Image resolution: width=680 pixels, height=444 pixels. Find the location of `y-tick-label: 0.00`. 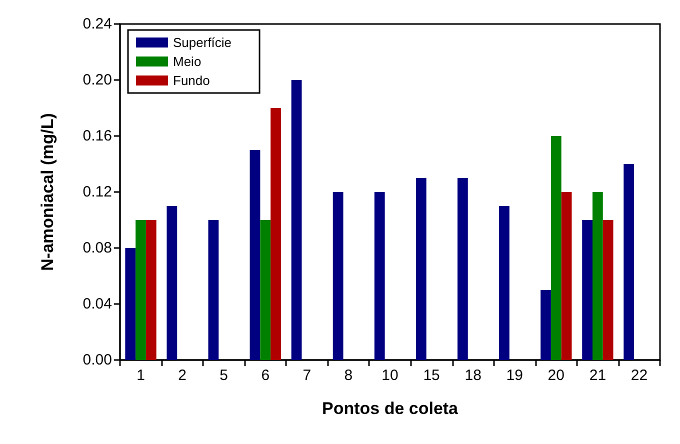

y-tick-label: 0.00 is located at coordinates (97, 360).